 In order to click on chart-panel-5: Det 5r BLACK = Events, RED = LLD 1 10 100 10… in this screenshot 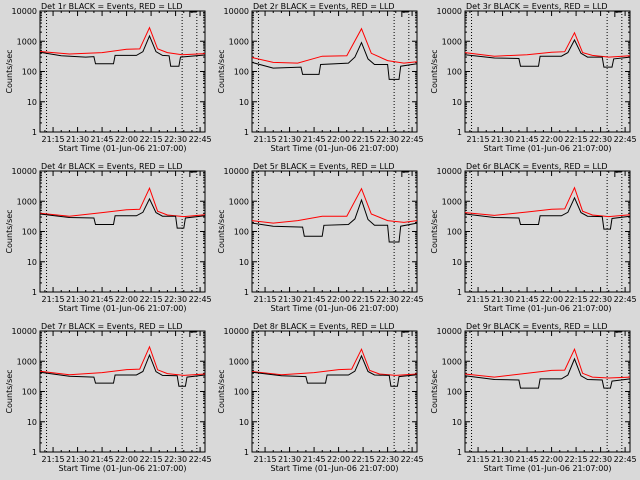, I will do `click(320, 237)`.